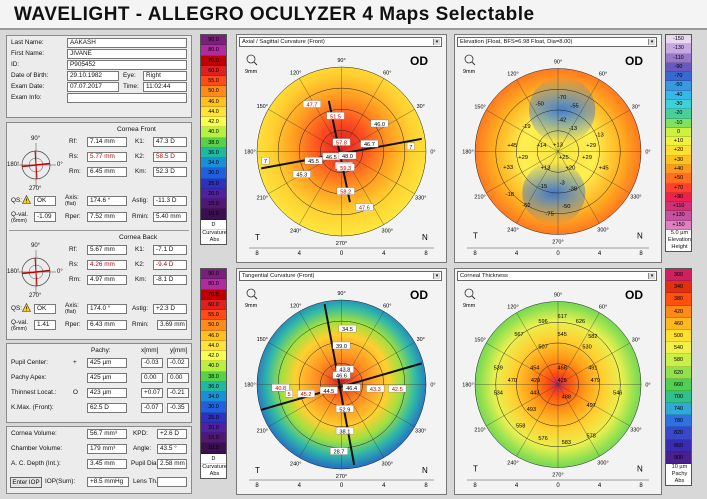 This screenshot has height=499, width=707. What do you see at coordinates (640, 469) in the screenshot?
I see `nasal-label: N` at bounding box center [640, 469].